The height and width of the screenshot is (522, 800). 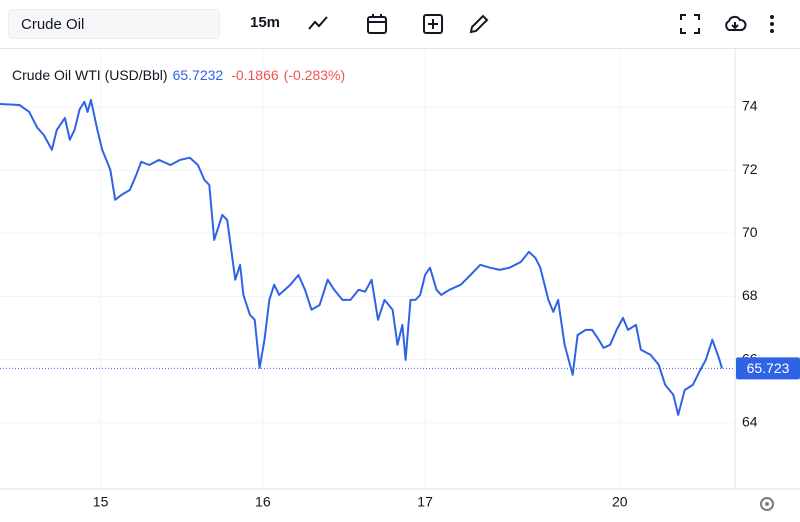 What do you see at coordinates (318, 24) in the screenshot?
I see `chart-type-icon` at bounding box center [318, 24].